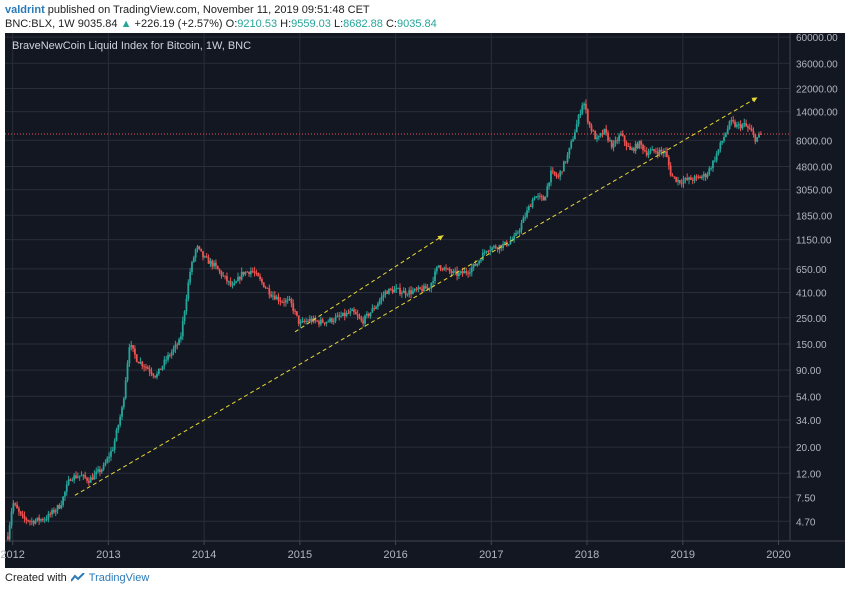  Describe the element at coordinates (416, 24) in the screenshot. I see `close-value: 9035.84` at that location.